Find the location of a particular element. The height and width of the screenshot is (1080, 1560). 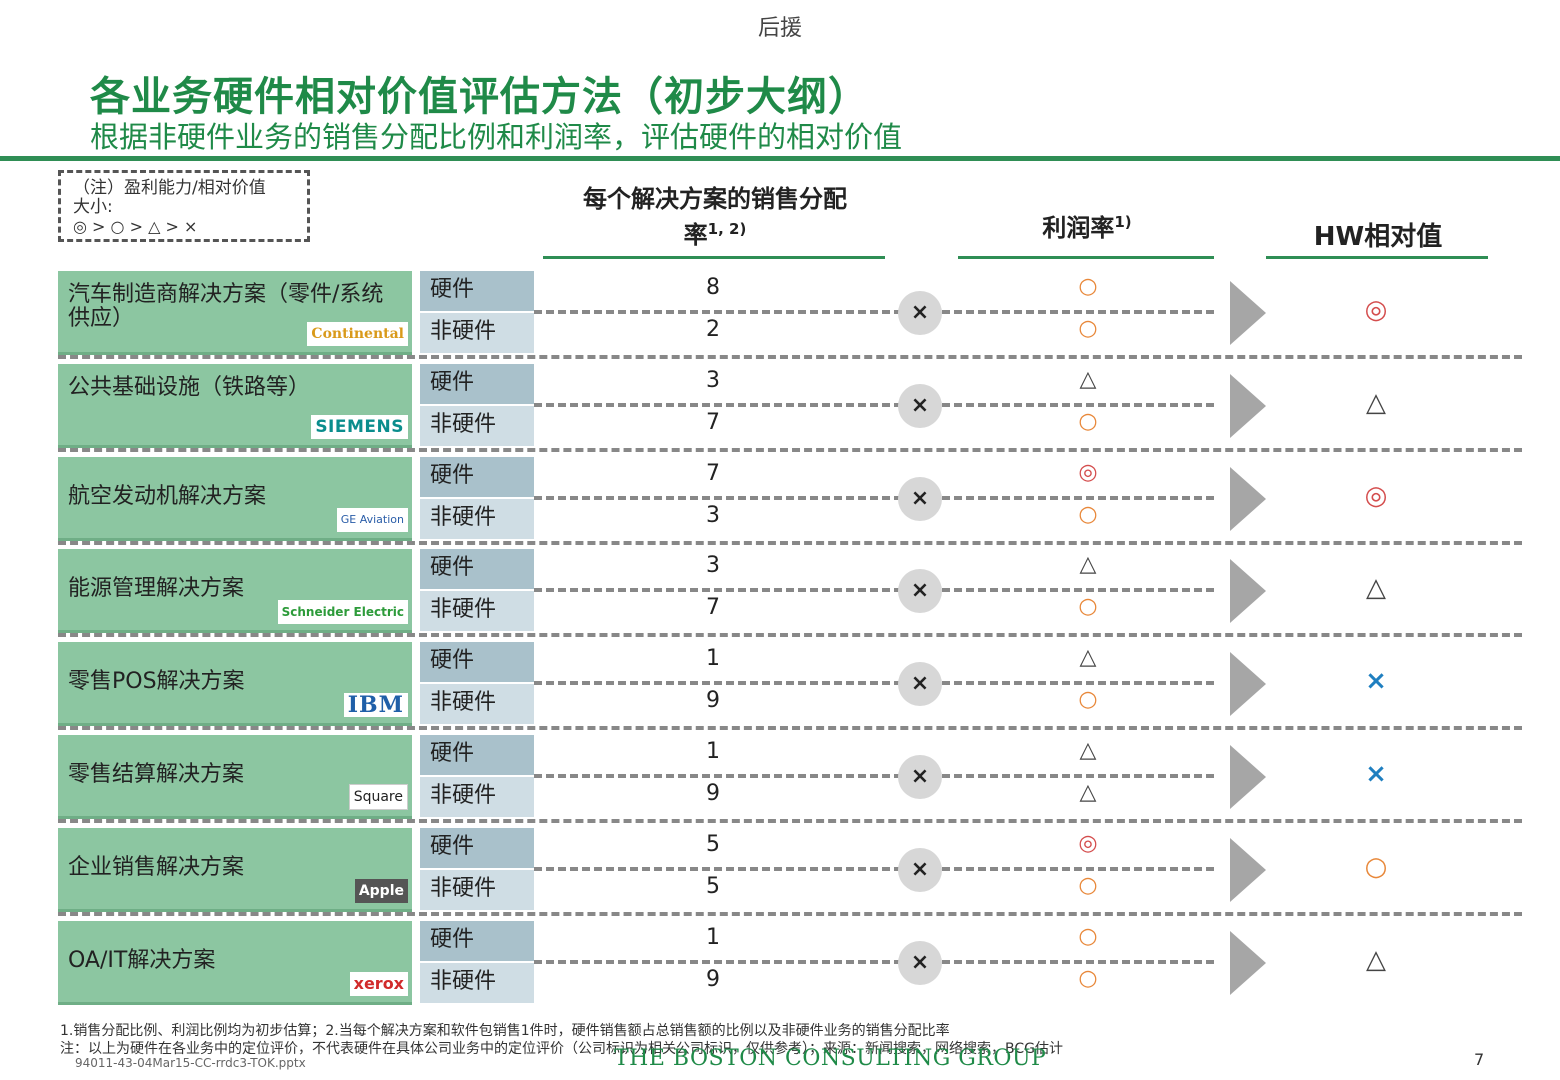

non-hardware-ratio: 5 is located at coordinates (713, 886).